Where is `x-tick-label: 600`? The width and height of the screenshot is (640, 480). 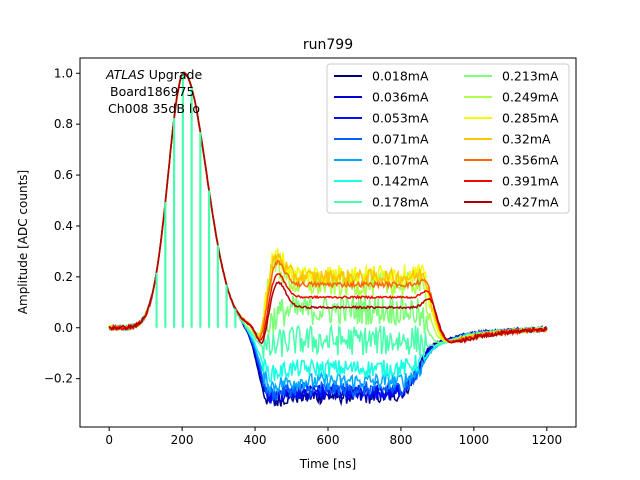
x-tick-label: 600 is located at coordinates (328, 440).